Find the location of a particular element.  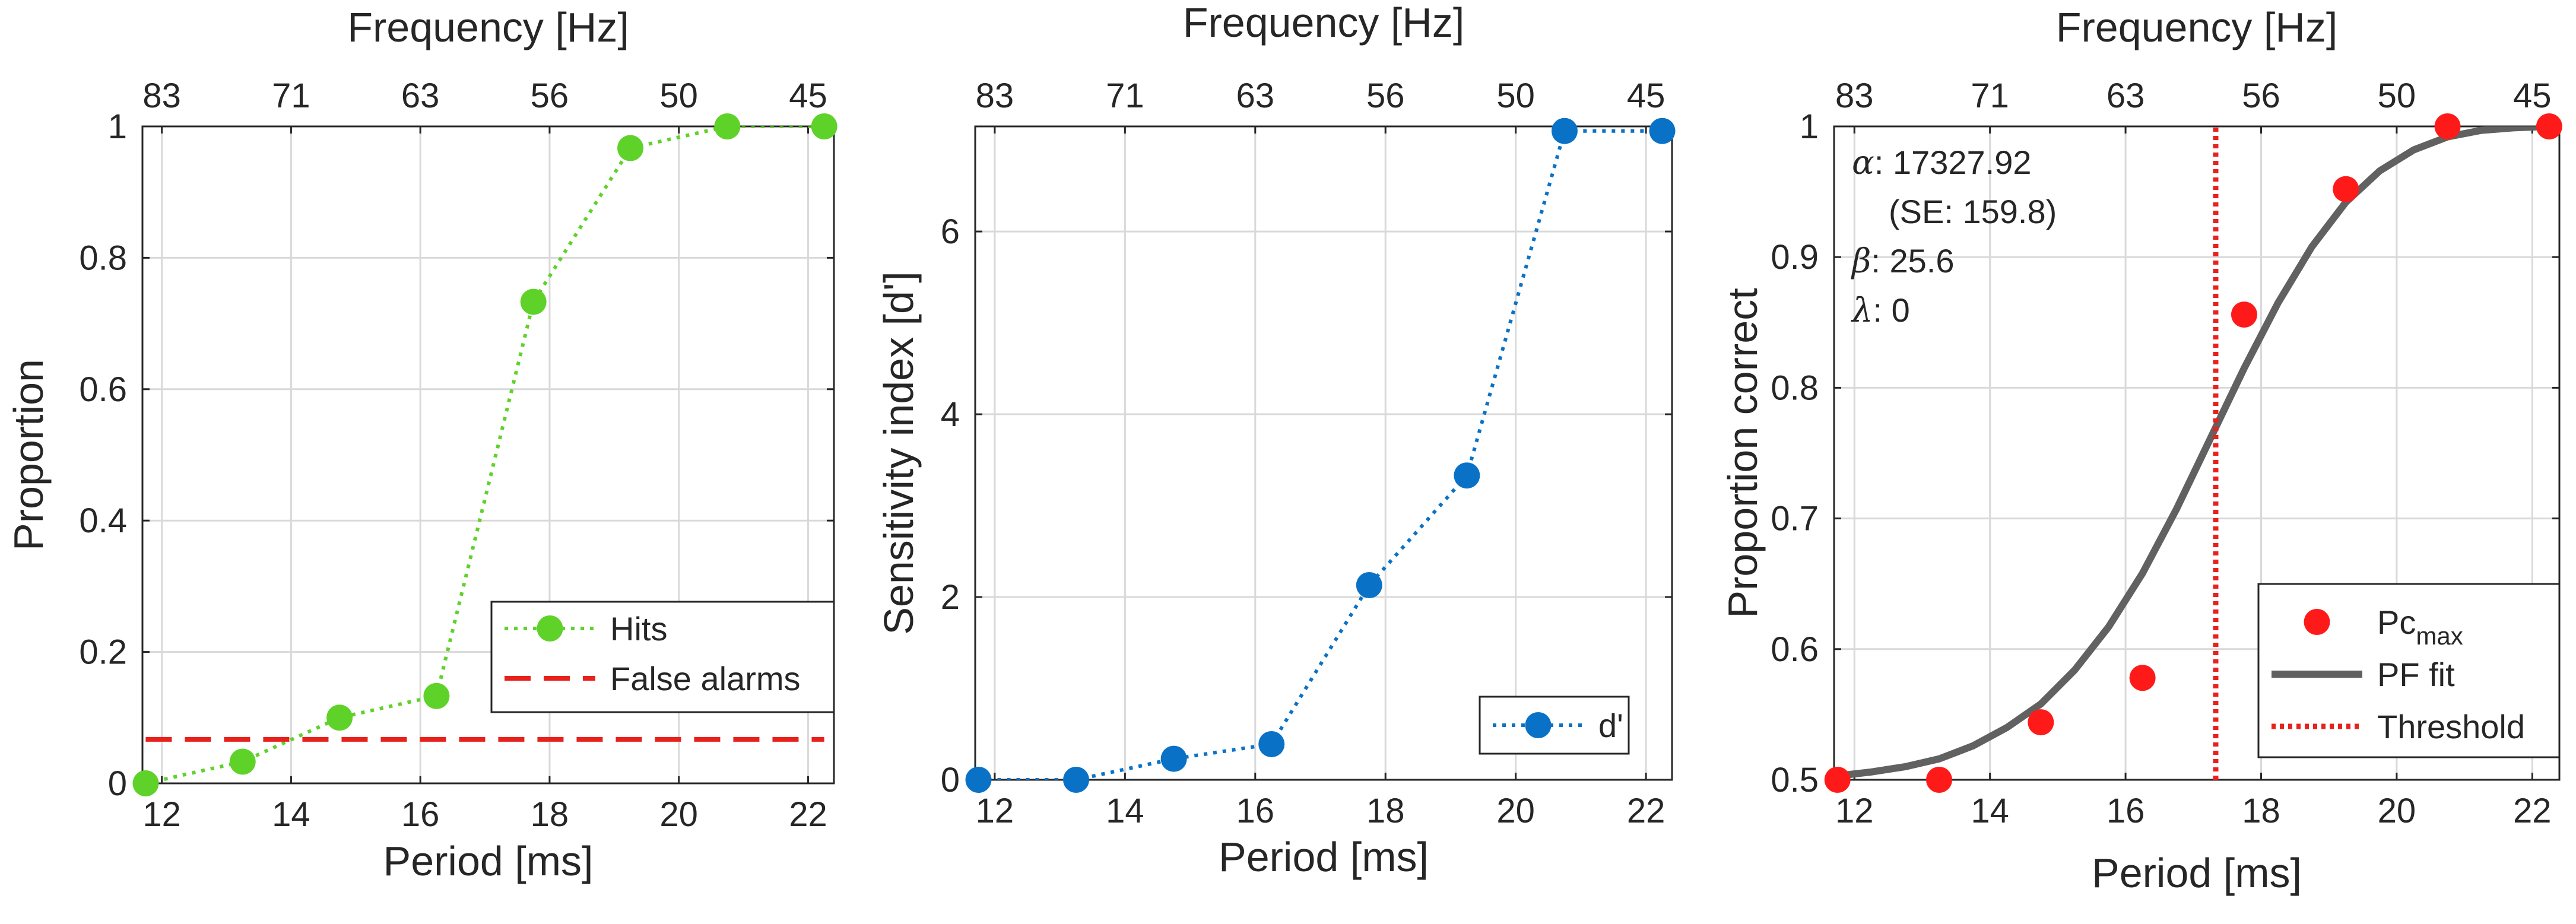

y-tick-label: 0.9 is located at coordinates (1795, 257).